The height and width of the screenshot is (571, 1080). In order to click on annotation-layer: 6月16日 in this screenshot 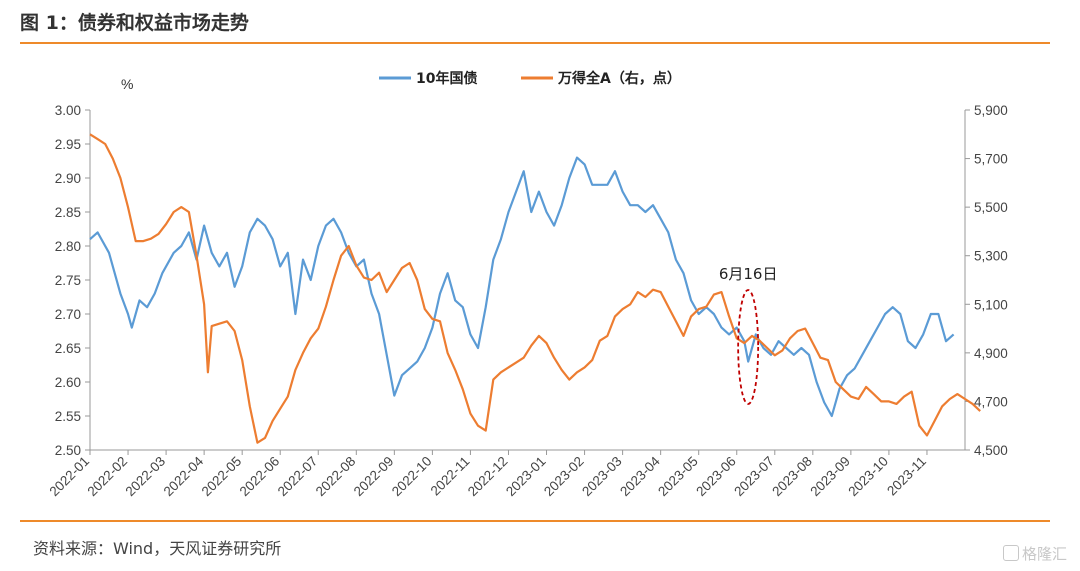, I will do `click(748, 335)`.